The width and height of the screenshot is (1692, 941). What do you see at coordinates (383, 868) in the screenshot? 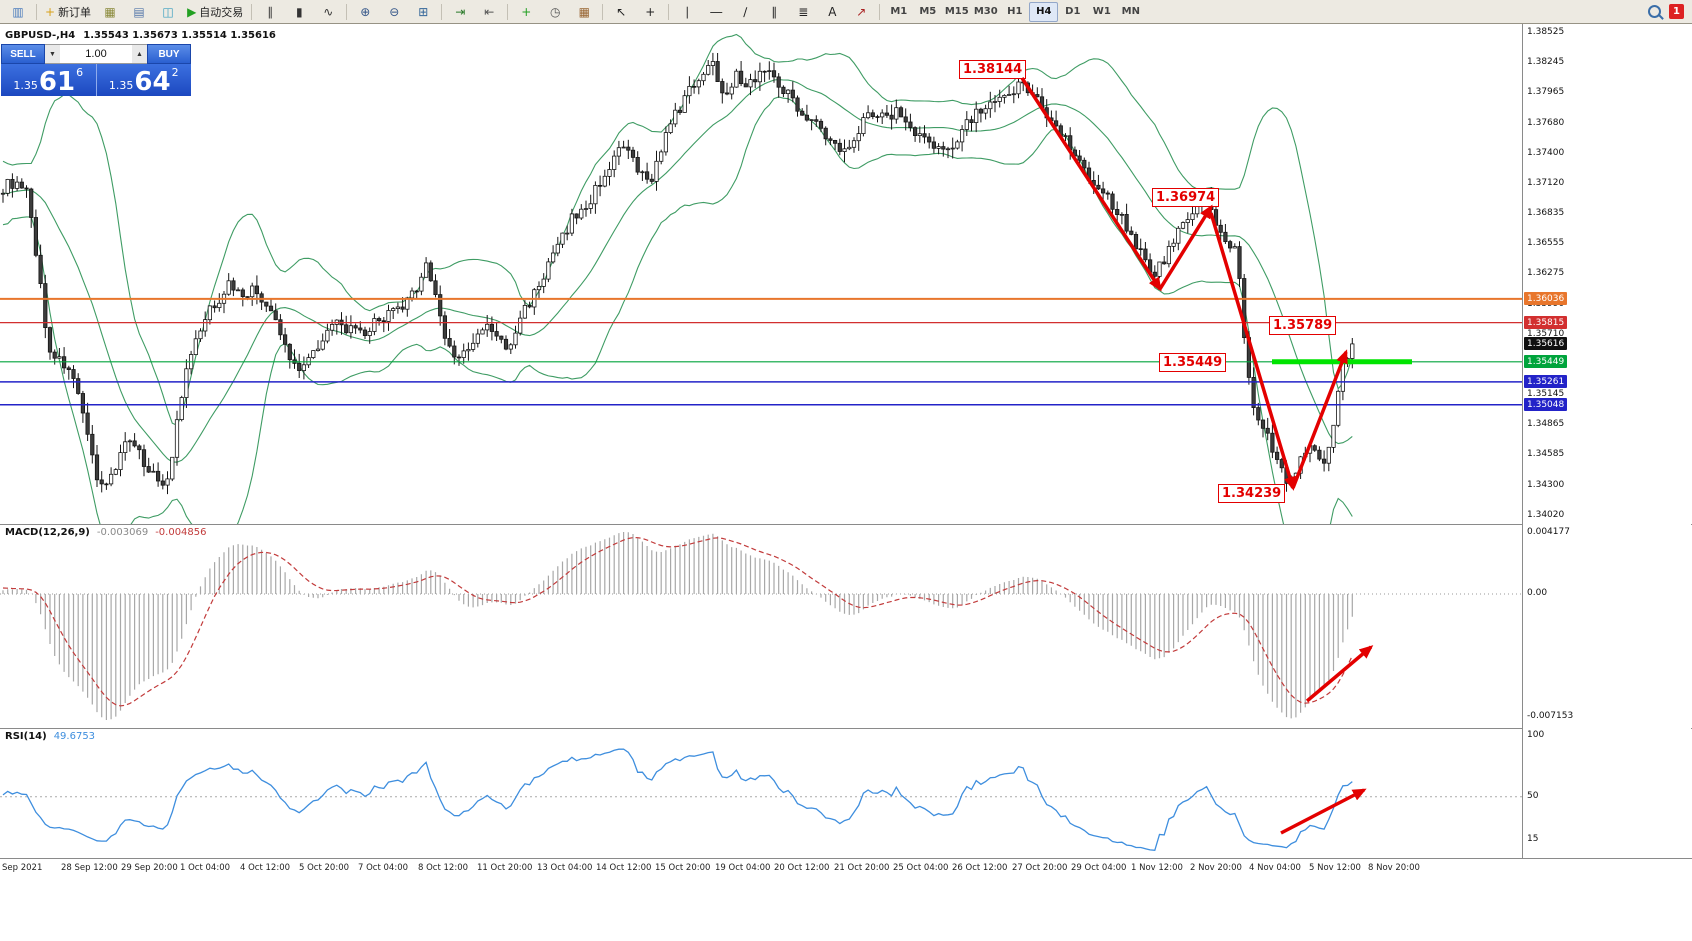
I see `time-axis-label: 7 Oct 04:00` at bounding box center [383, 868].